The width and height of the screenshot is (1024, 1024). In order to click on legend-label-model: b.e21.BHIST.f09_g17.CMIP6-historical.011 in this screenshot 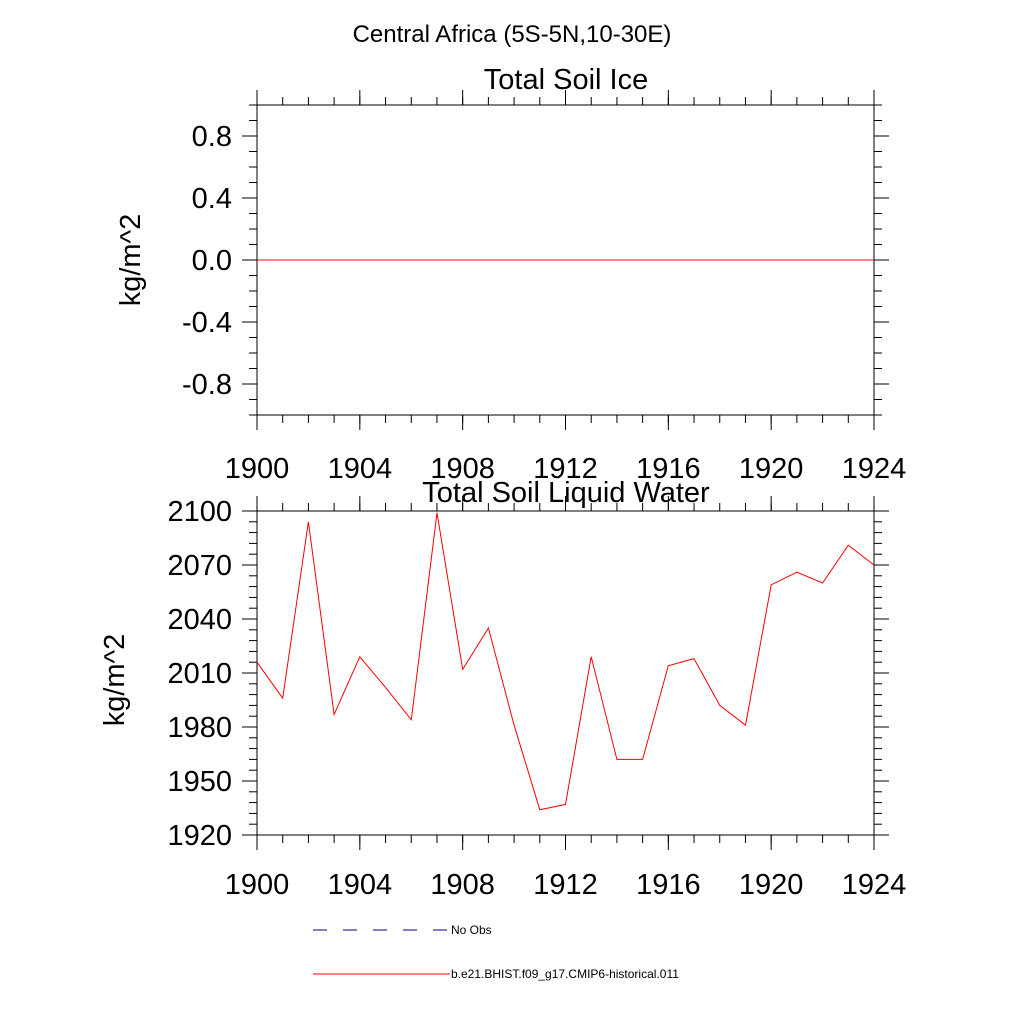, I will do `click(565, 974)`.